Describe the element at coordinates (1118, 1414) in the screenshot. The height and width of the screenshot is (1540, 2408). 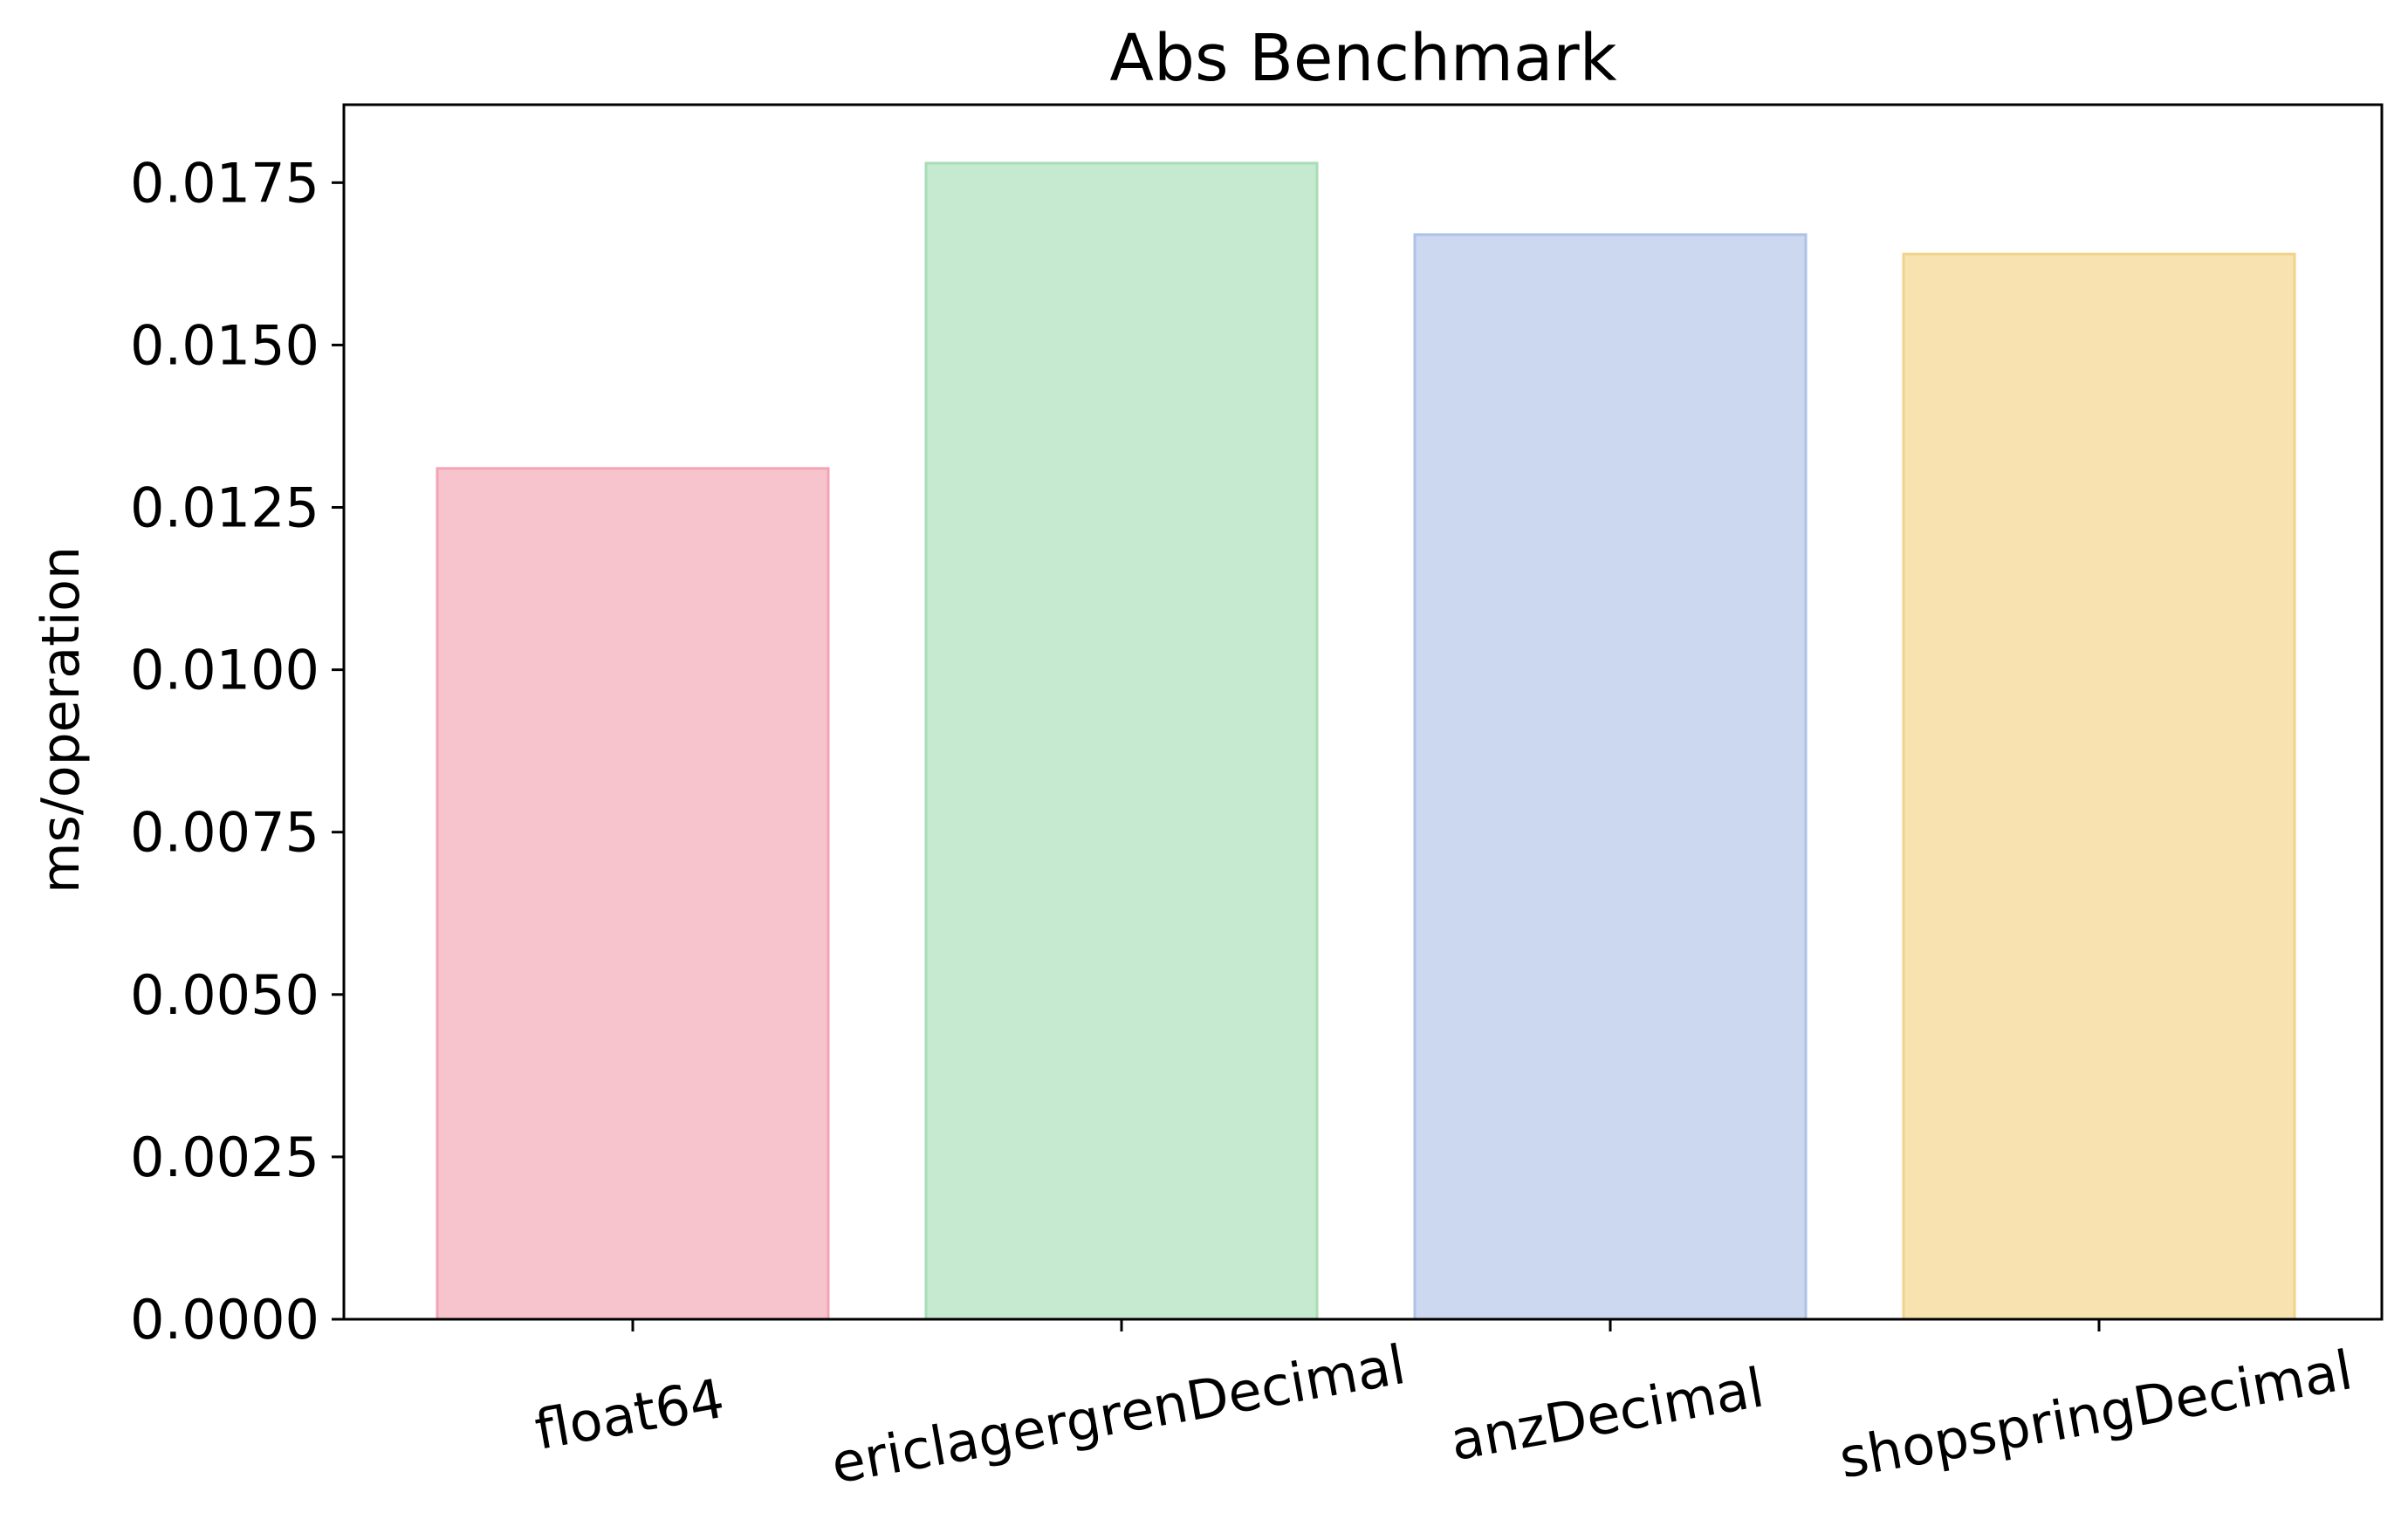
I see `x-tick-label: ericlagergrenDecimal` at that location.